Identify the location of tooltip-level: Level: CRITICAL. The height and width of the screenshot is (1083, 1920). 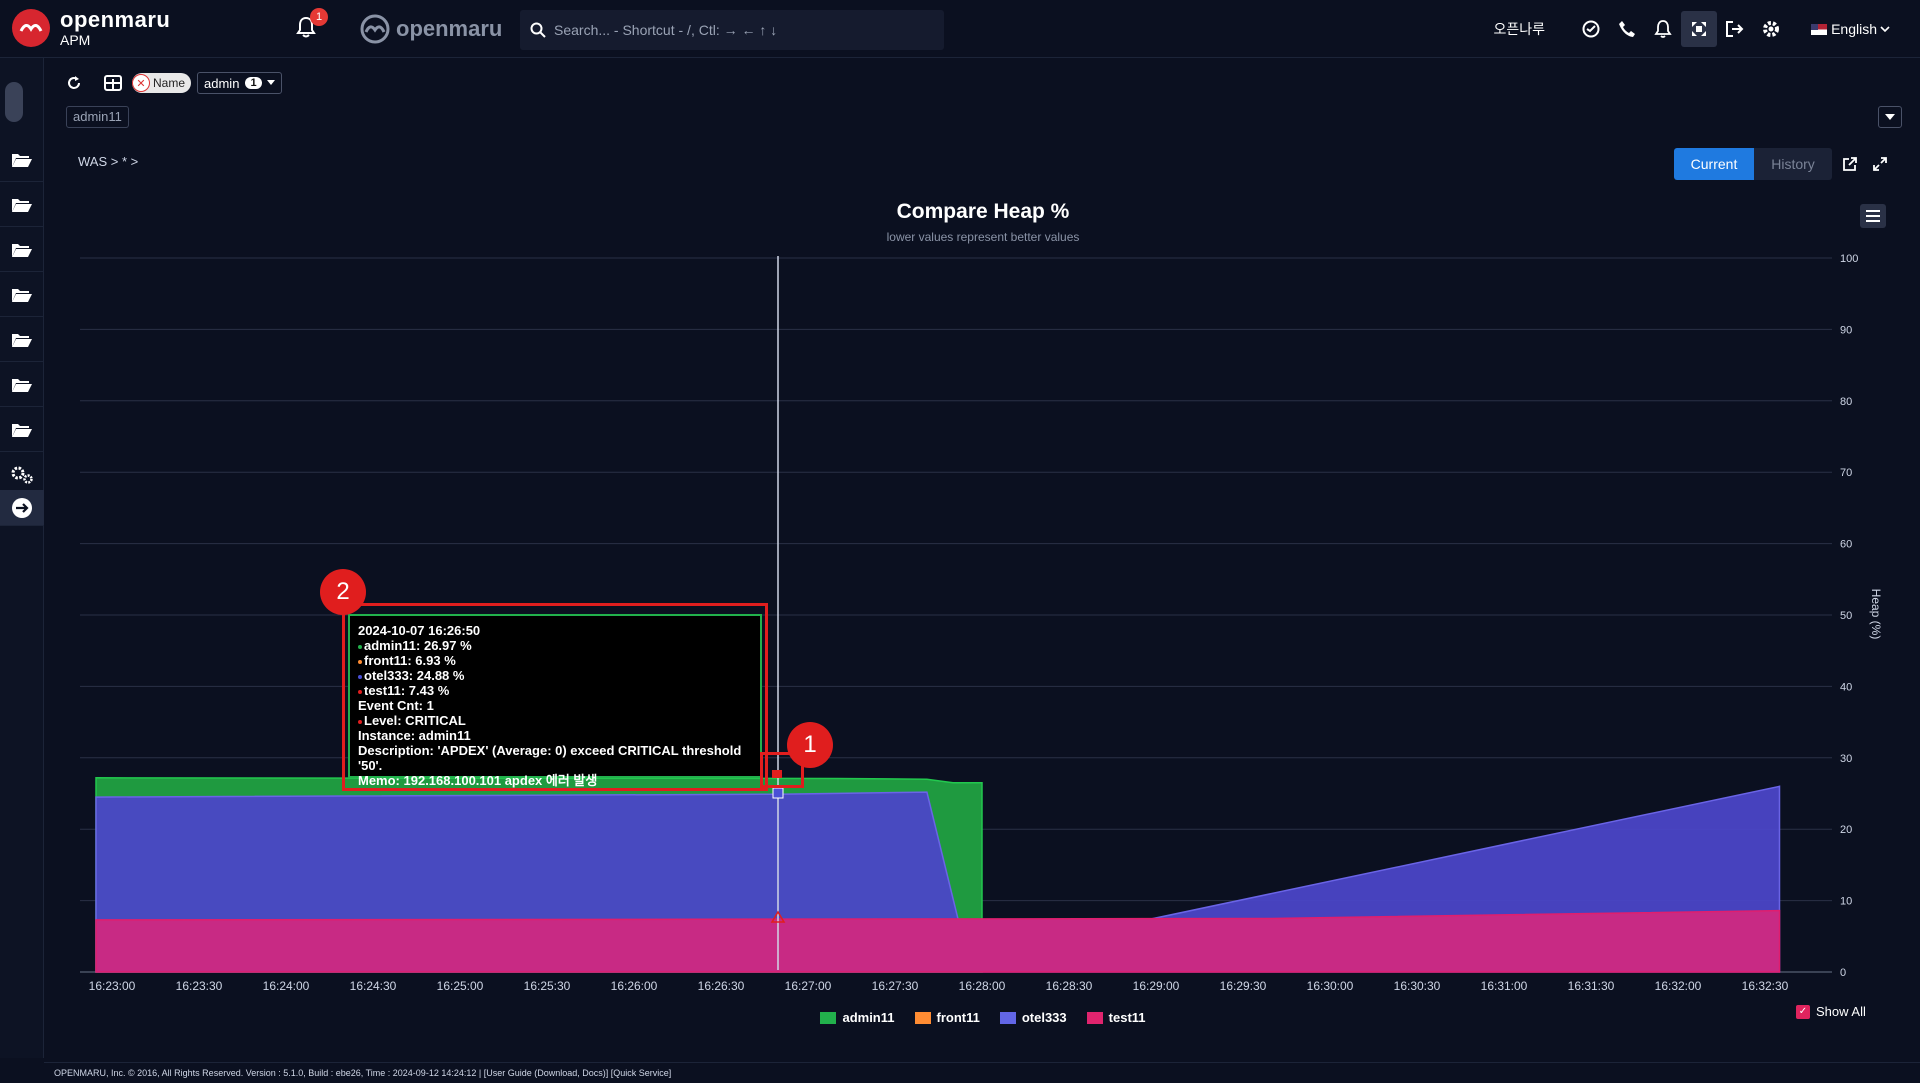
(555, 720).